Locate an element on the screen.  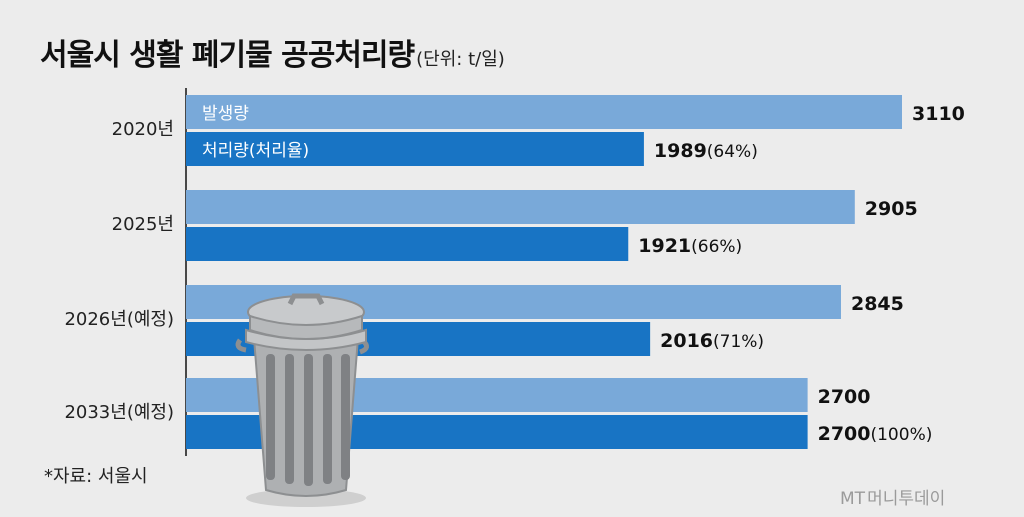
value-number: 1989 is located at coordinates (680, 151).